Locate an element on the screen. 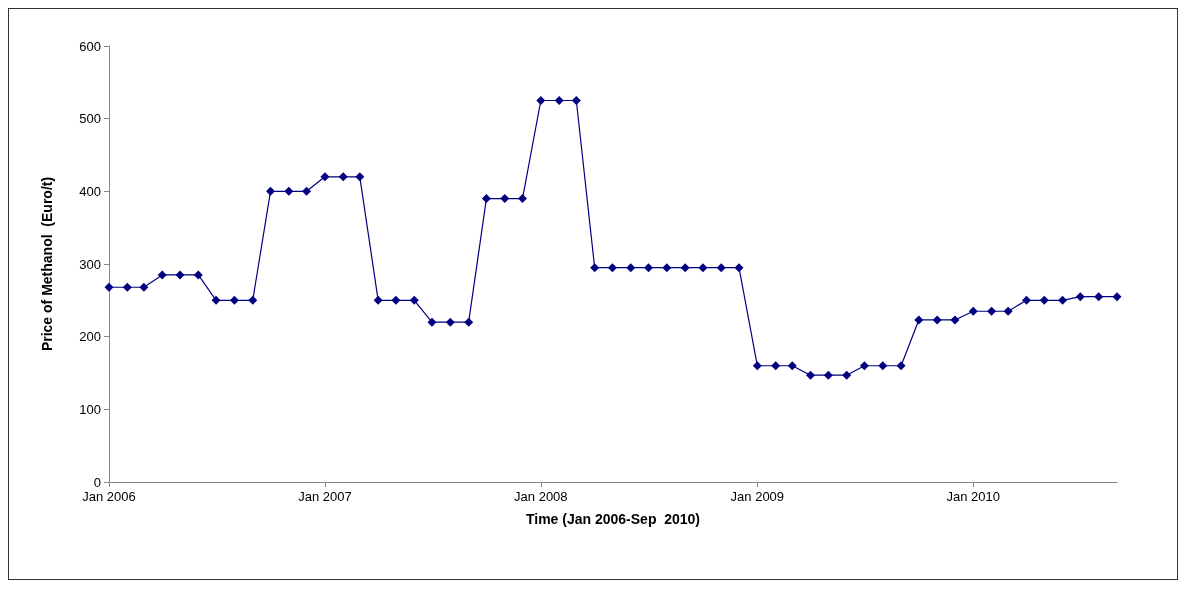 The width and height of the screenshot is (1190, 592). y-tick-label: 400 is located at coordinates (90, 191).